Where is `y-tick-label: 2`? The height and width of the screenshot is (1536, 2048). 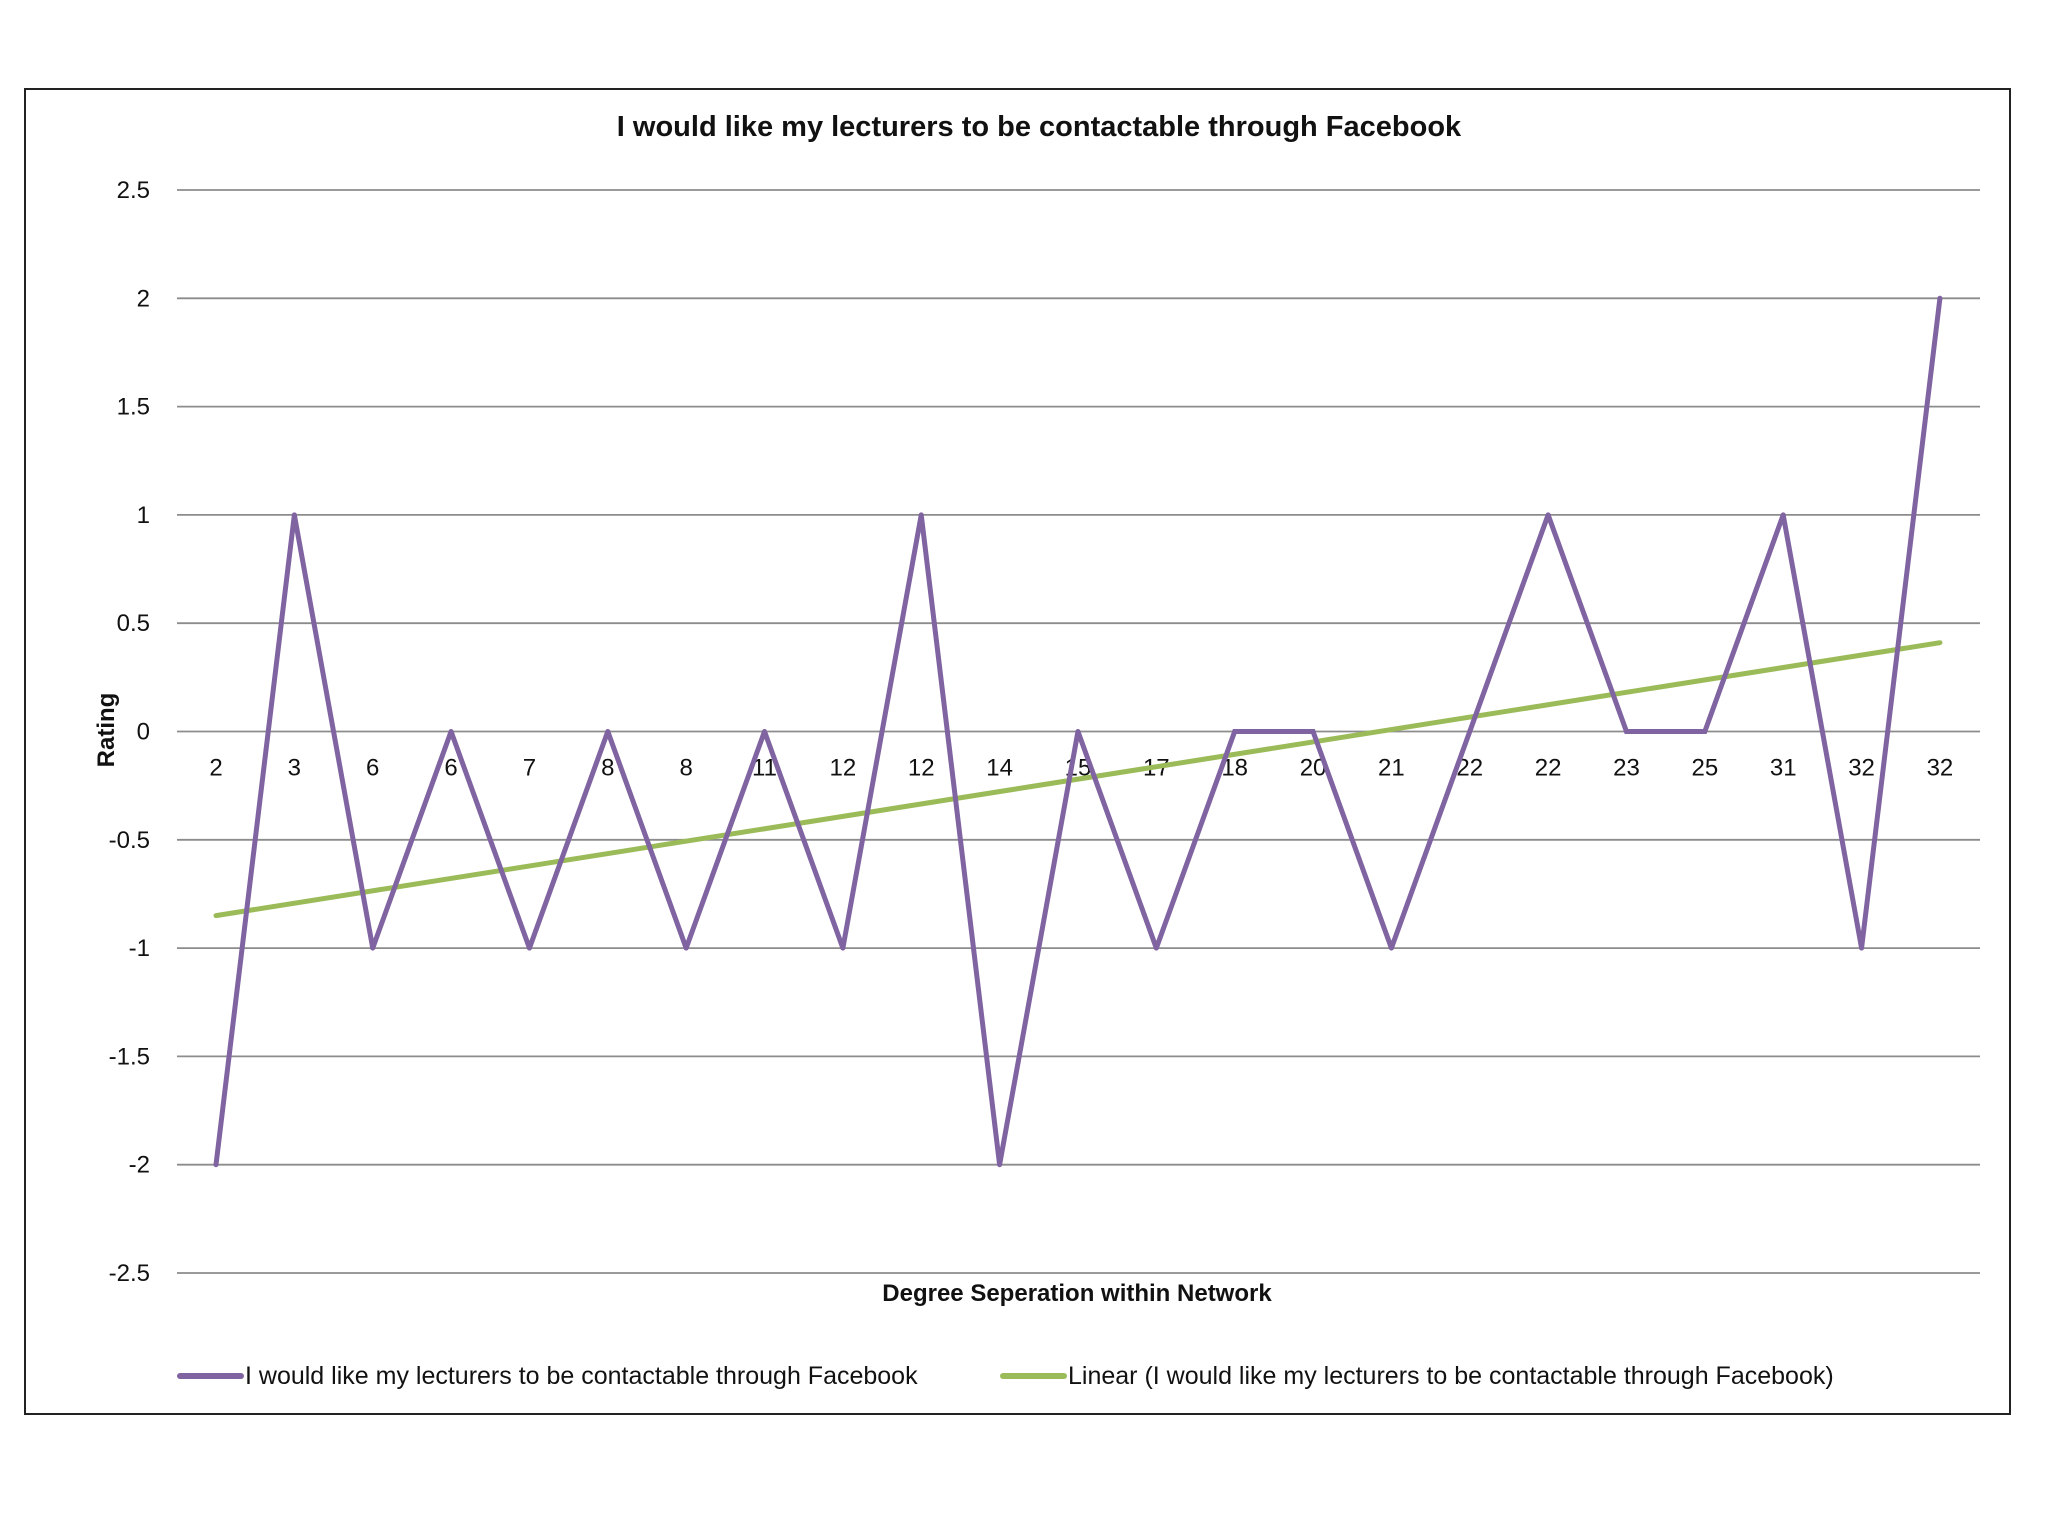
y-tick-label: 2 is located at coordinates (143, 298).